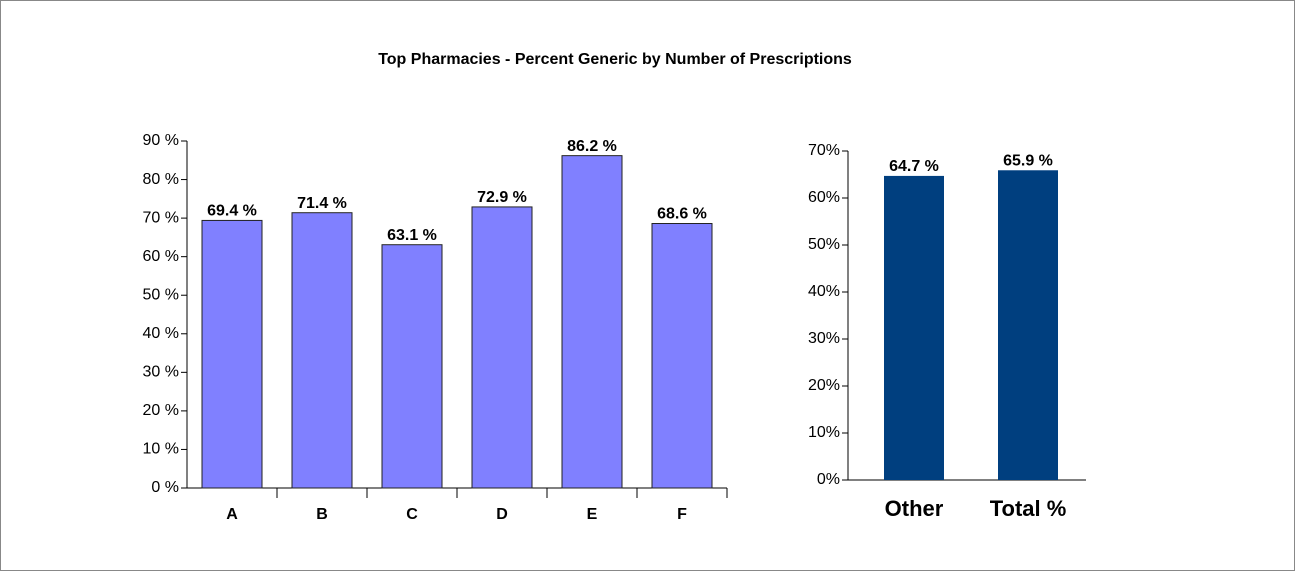  I want to click on y-tick-label: 50%, so click(824, 244).